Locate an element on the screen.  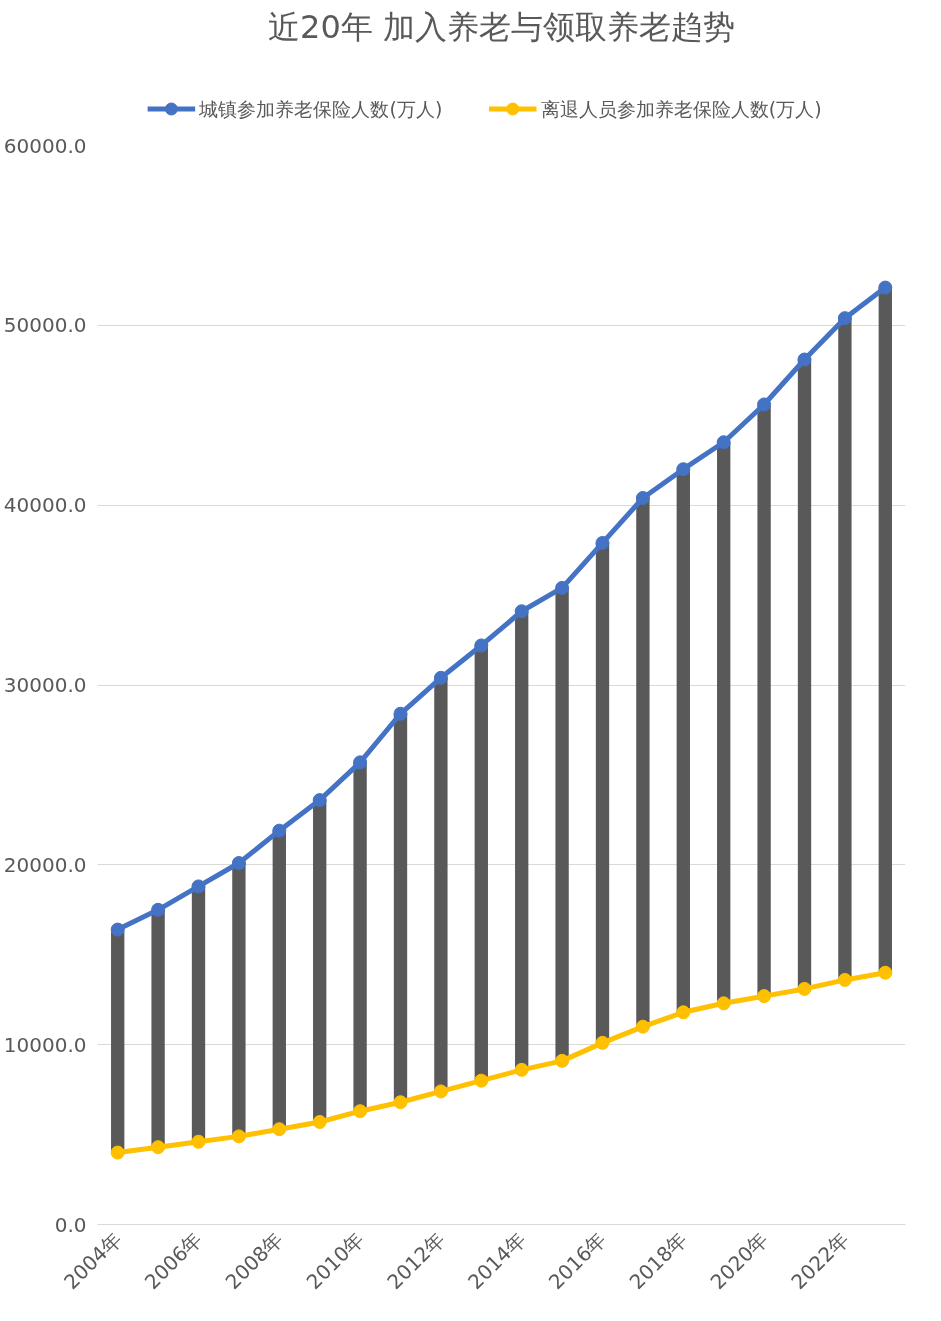
bar is located at coordinates (845, 649).